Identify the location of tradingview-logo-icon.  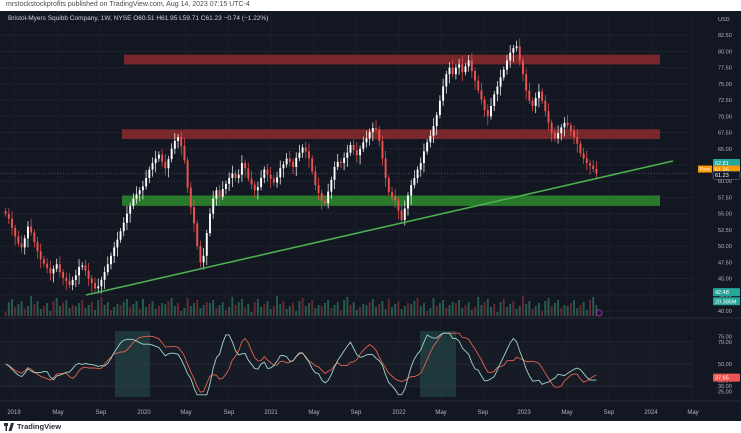
(9, 427).